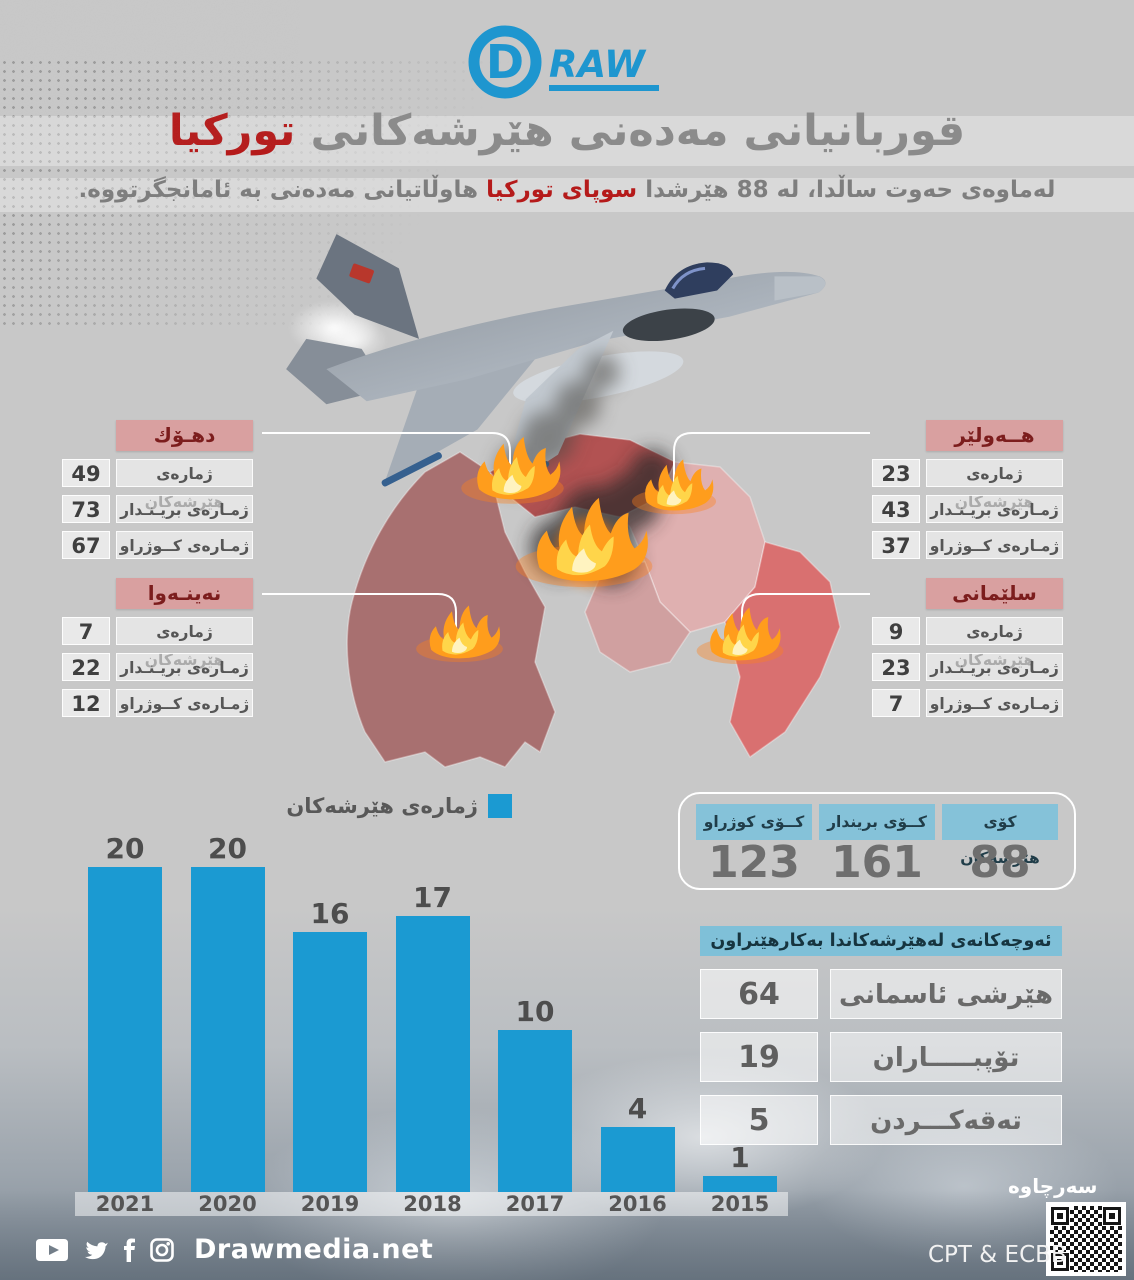  Describe the element at coordinates (184, 593) in the screenshot. I see `region-title: نەینـەوا` at that location.